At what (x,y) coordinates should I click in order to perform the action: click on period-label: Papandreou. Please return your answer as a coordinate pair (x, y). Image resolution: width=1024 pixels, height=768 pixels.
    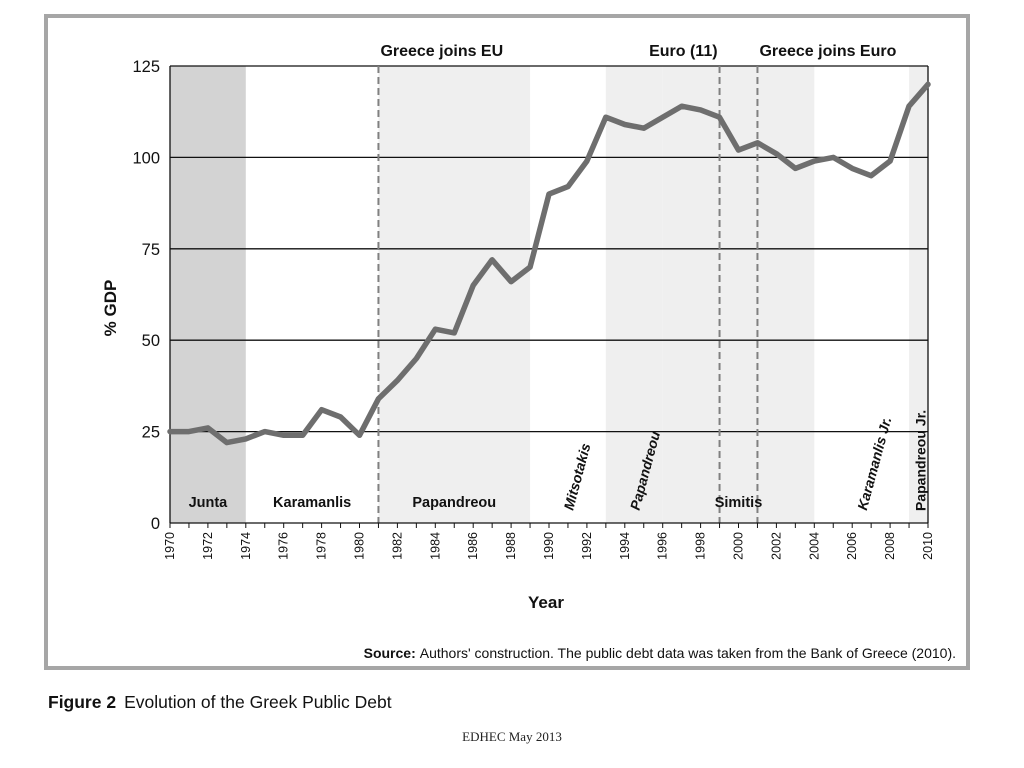
    Looking at the image, I should click on (454, 503).